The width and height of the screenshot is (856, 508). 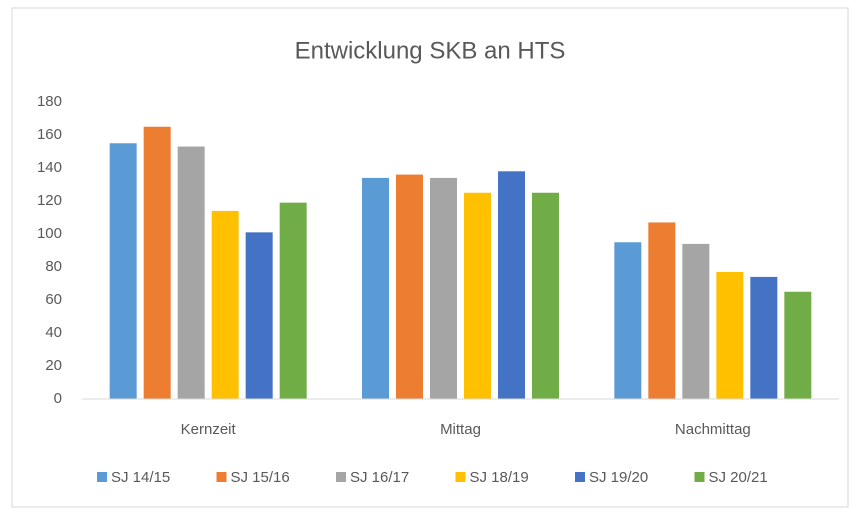 What do you see at coordinates (738, 477) in the screenshot?
I see `legend-label: SJ 20/21` at bounding box center [738, 477].